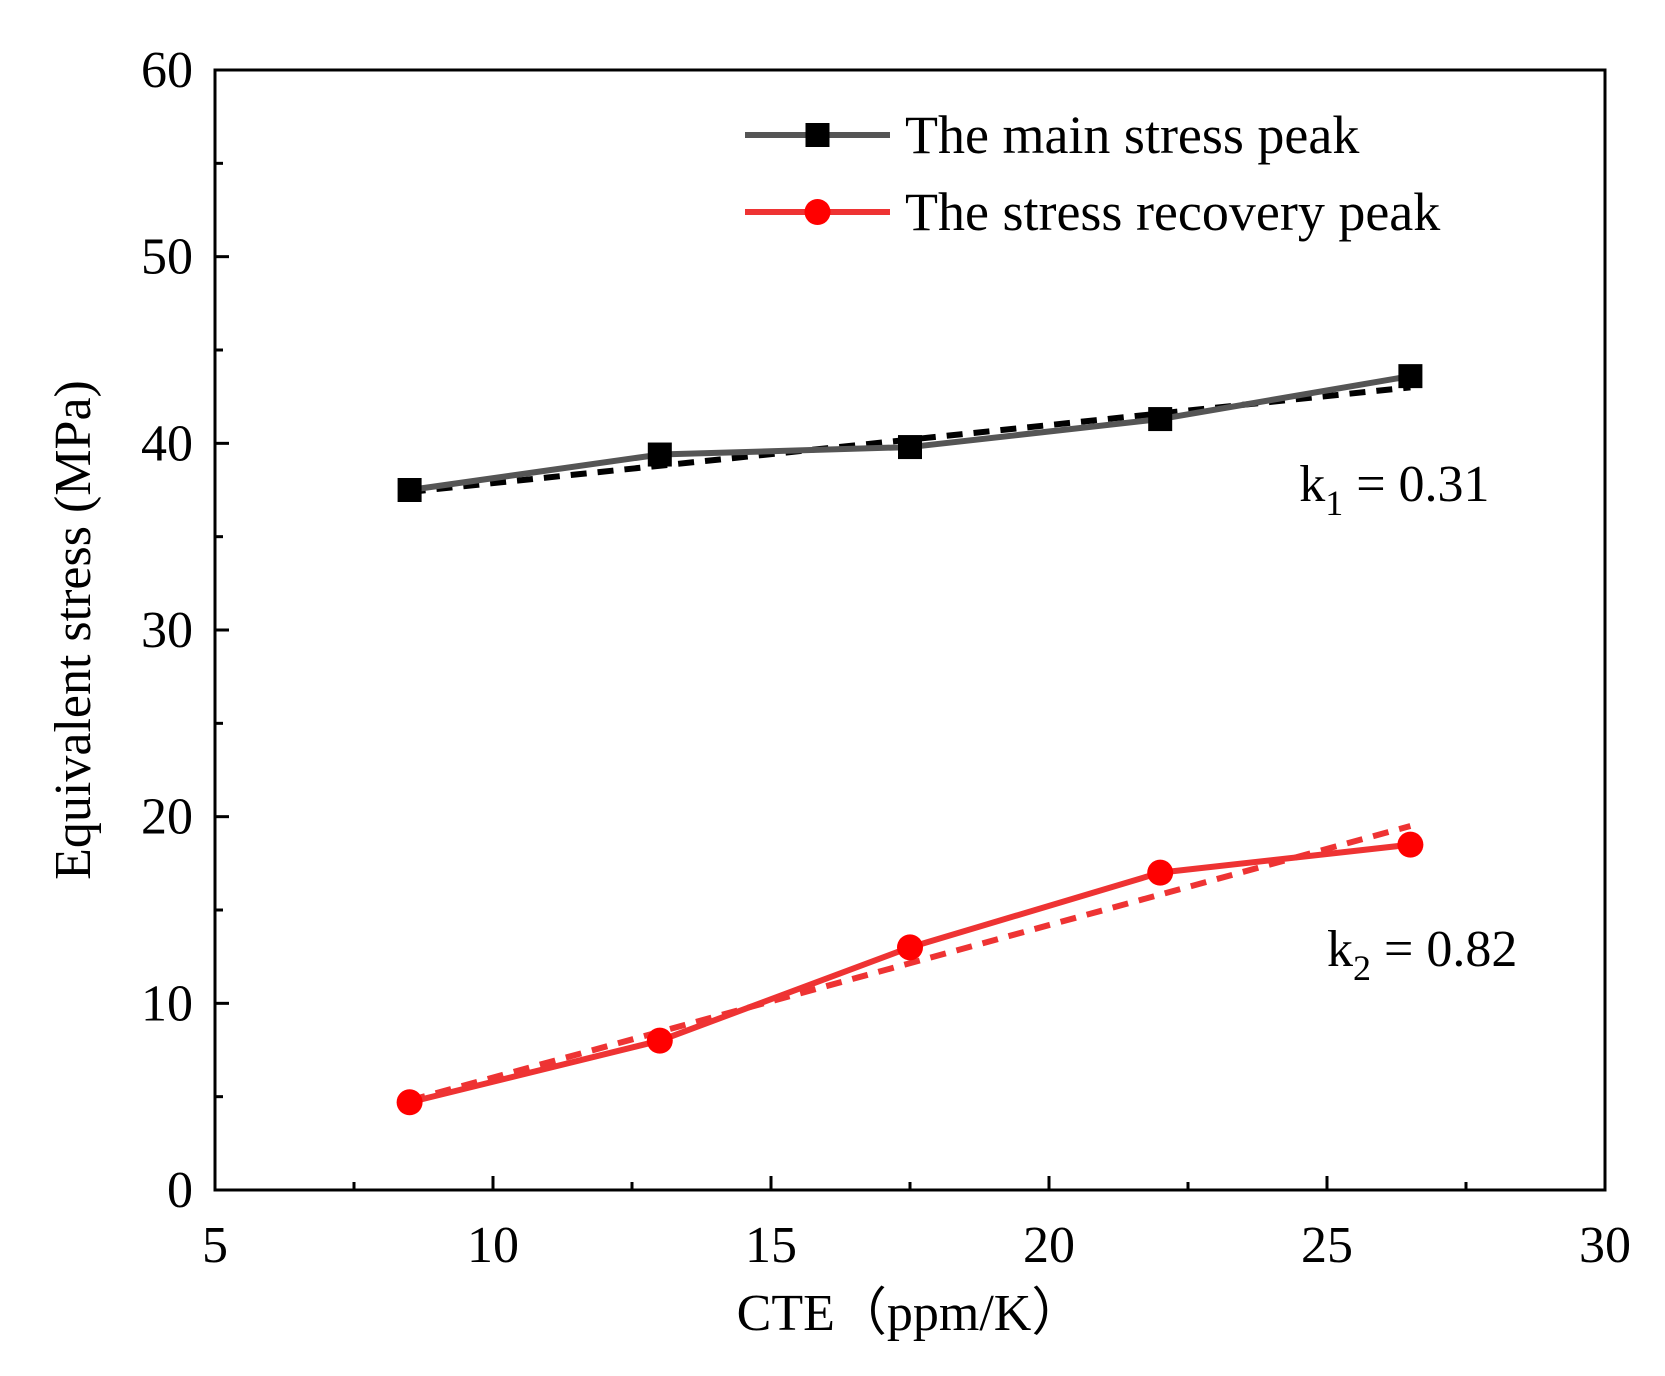 This screenshot has height=1376, width=1665. I want to click on y-axis-title: Equivalent stress (MPa), so click(73, 630).